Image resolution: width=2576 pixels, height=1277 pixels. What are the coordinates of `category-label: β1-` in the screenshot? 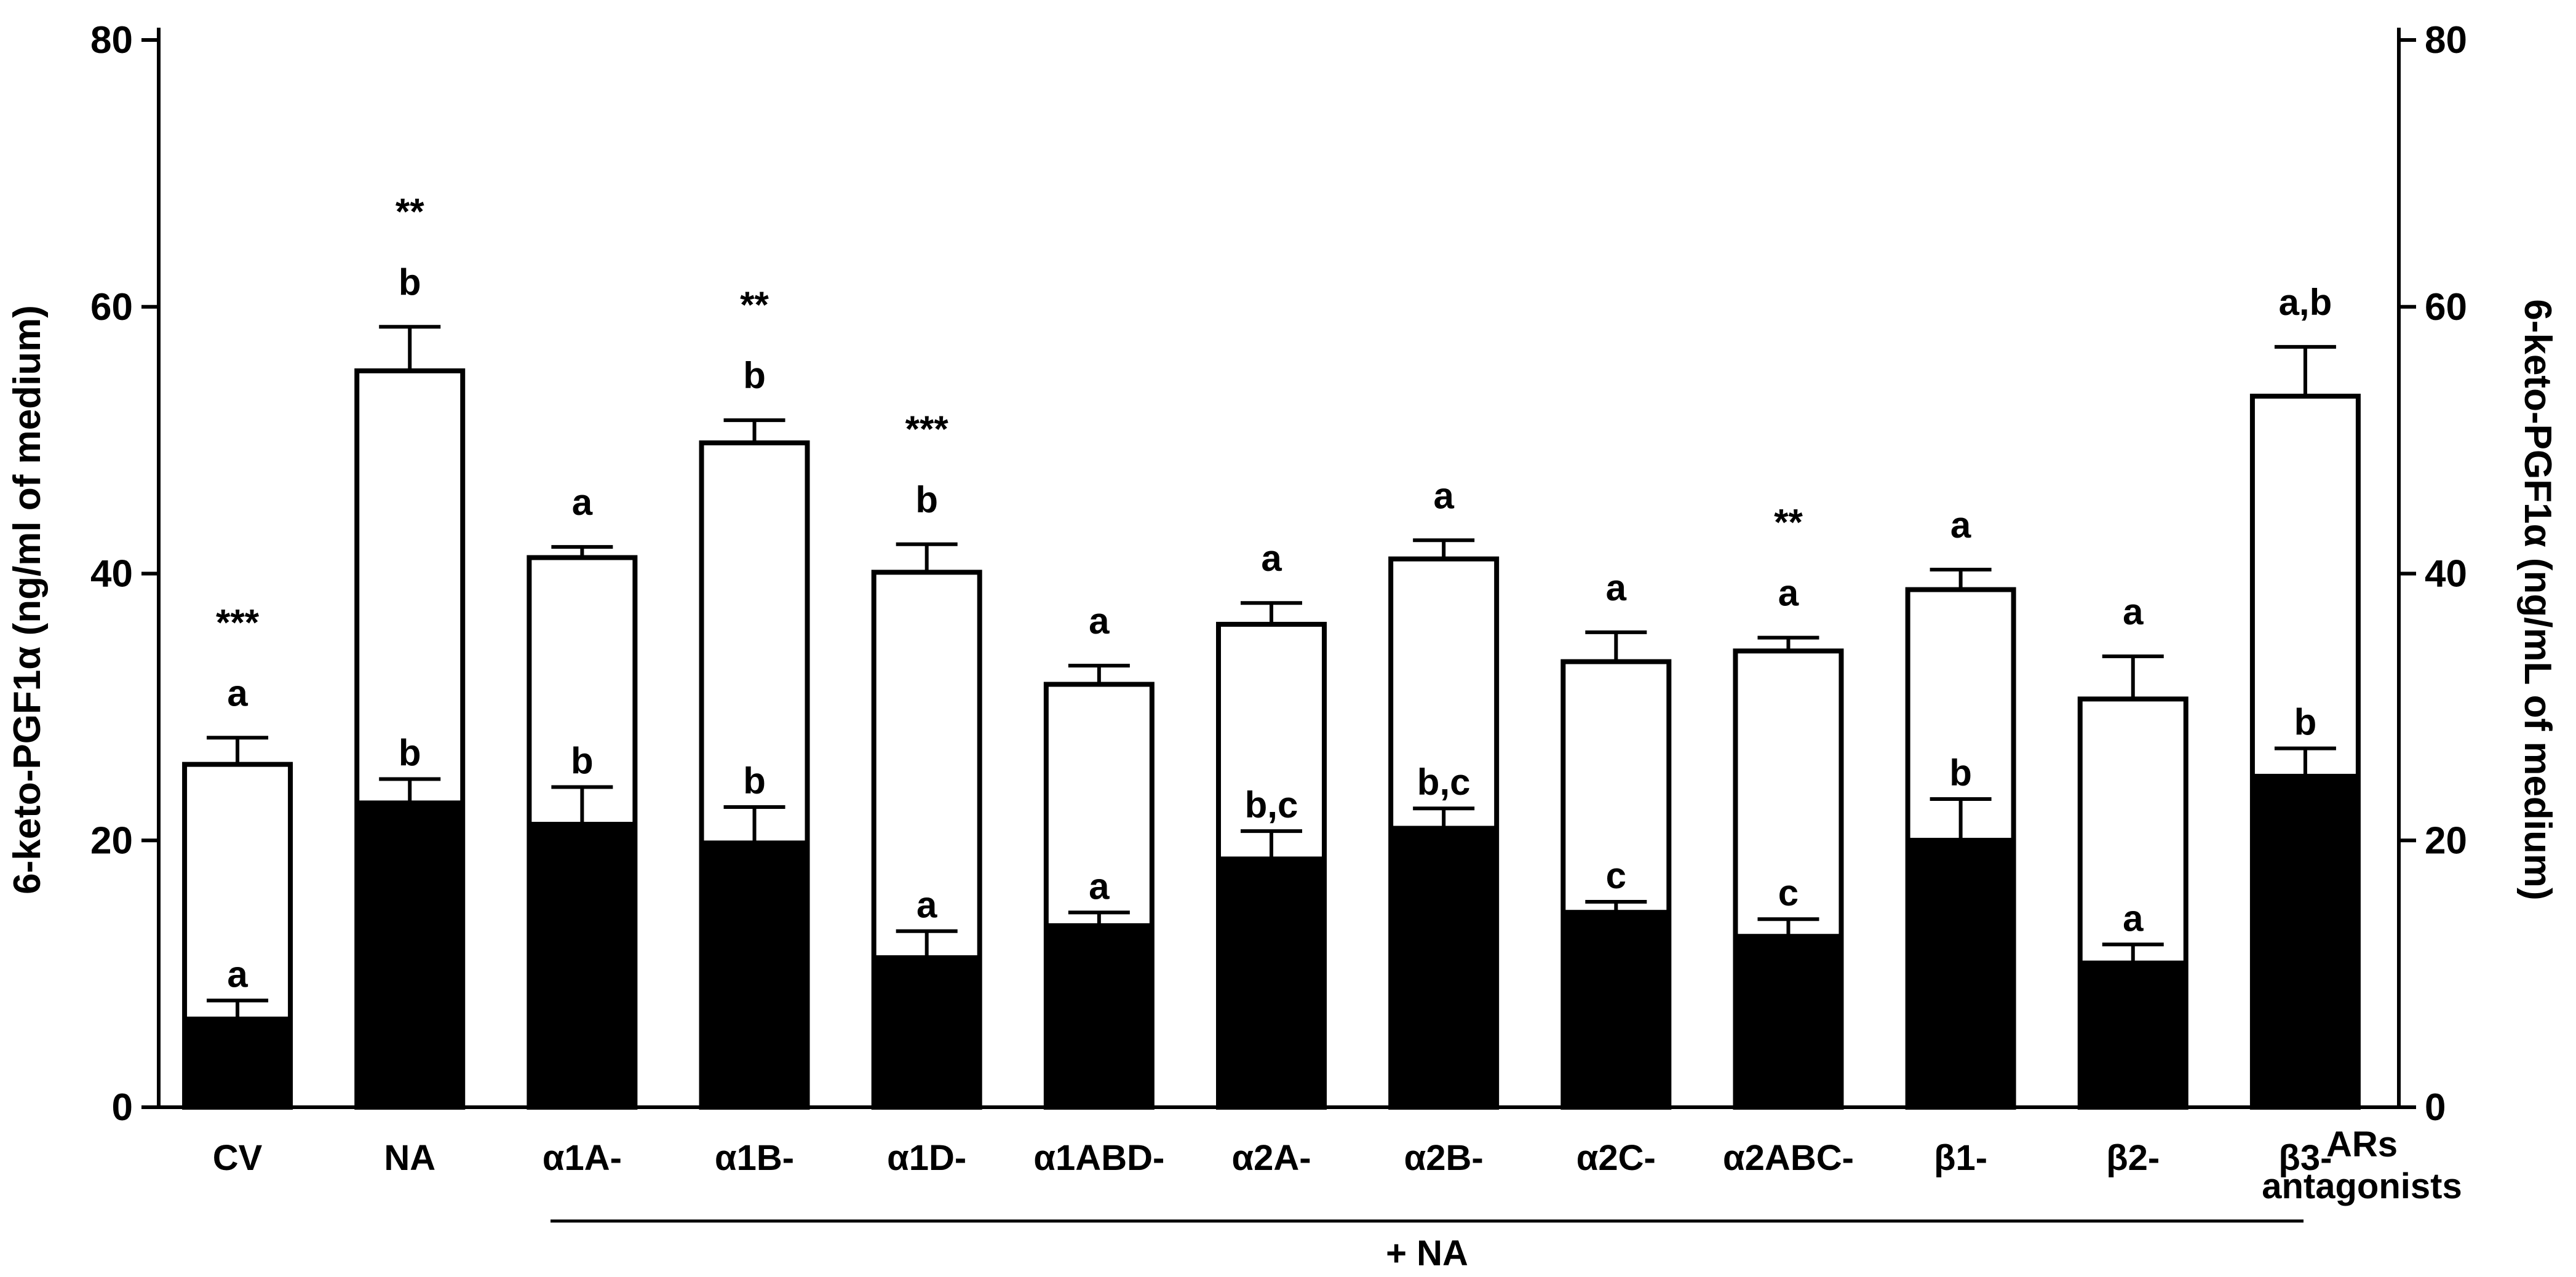 It's located at (1960, 1158).